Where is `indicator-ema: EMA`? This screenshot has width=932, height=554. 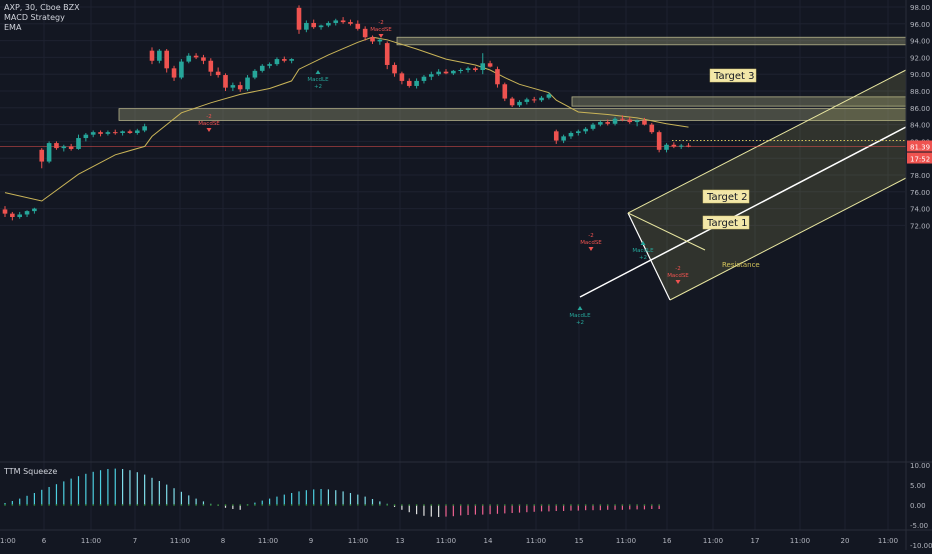
indicator-ema: EMA is located at coordinates (13, 27).